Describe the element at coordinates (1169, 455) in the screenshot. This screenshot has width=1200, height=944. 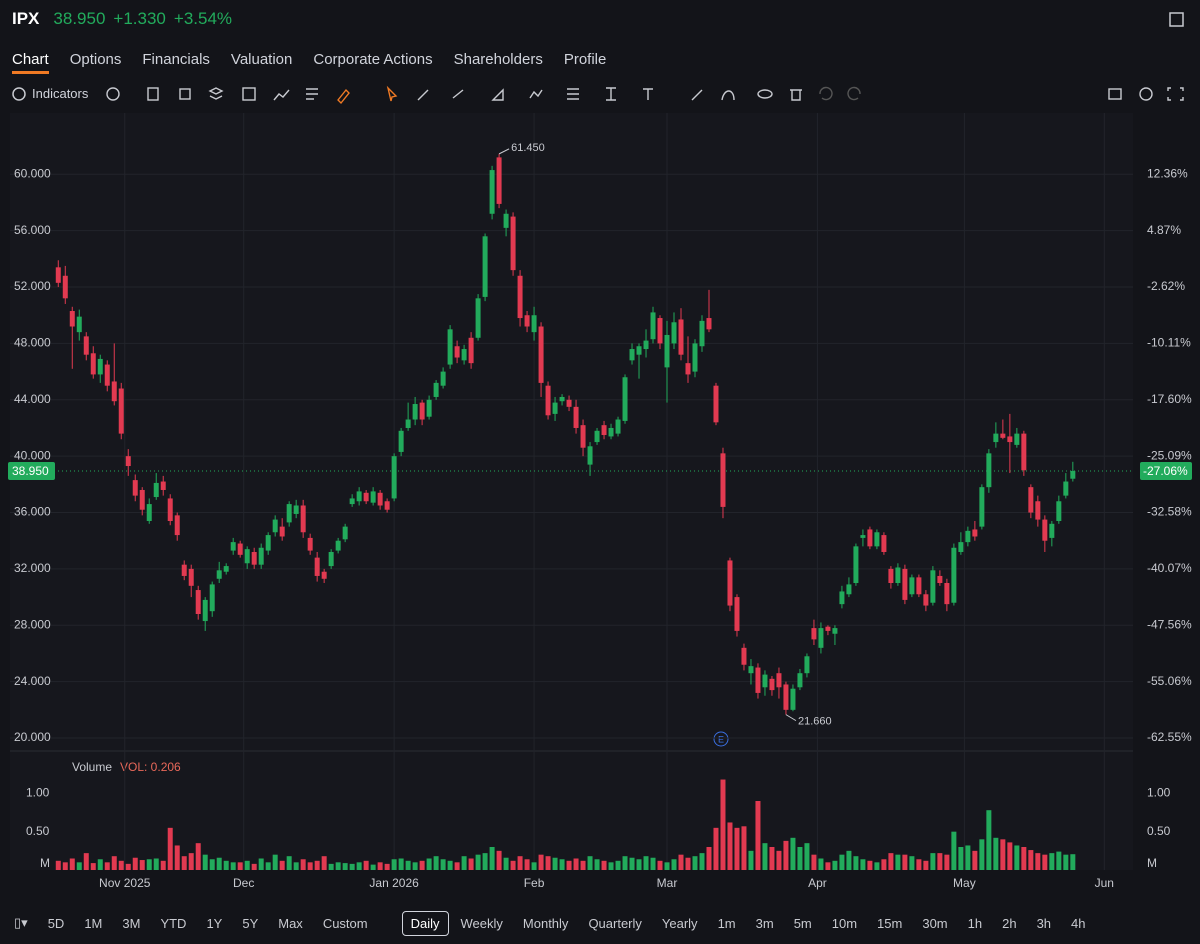
I see `y2-tick-label: -25.09%` at that location.